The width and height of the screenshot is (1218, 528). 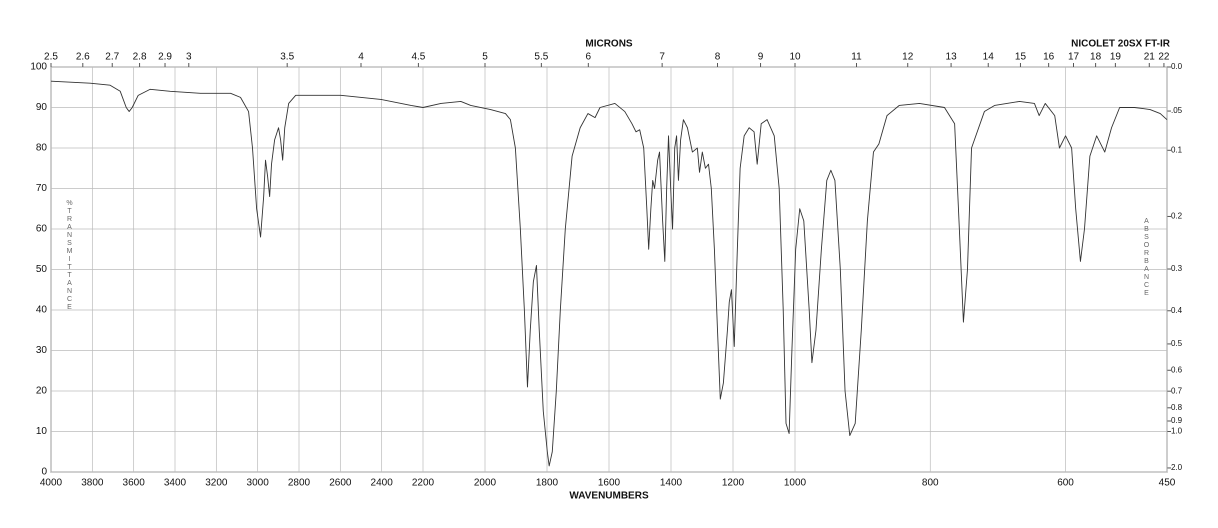 I want to click on x2-tick-label: 17, so click(x=1074, y=57).